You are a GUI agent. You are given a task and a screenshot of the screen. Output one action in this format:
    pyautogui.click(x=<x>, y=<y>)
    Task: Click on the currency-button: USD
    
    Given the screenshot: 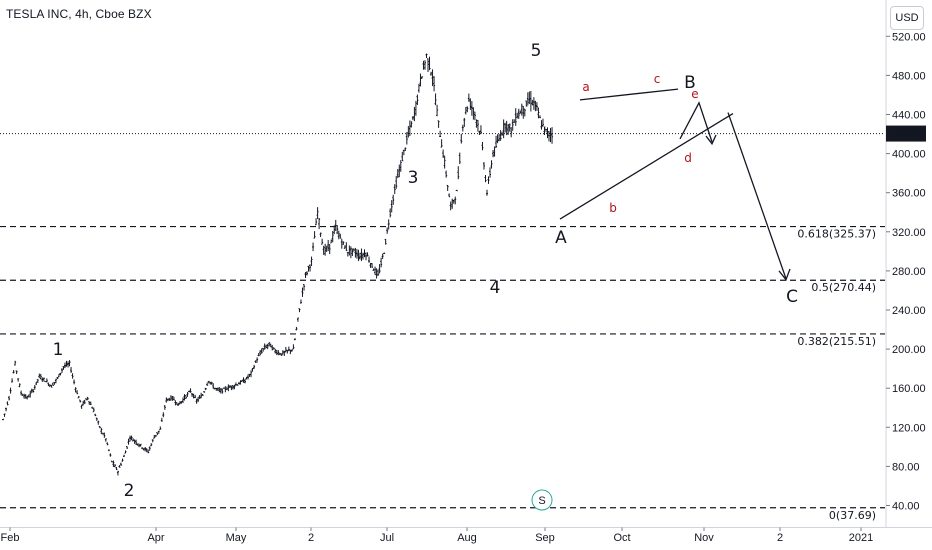 What is the action you would take?
    pyautogui.click(x=907, y=18)
    